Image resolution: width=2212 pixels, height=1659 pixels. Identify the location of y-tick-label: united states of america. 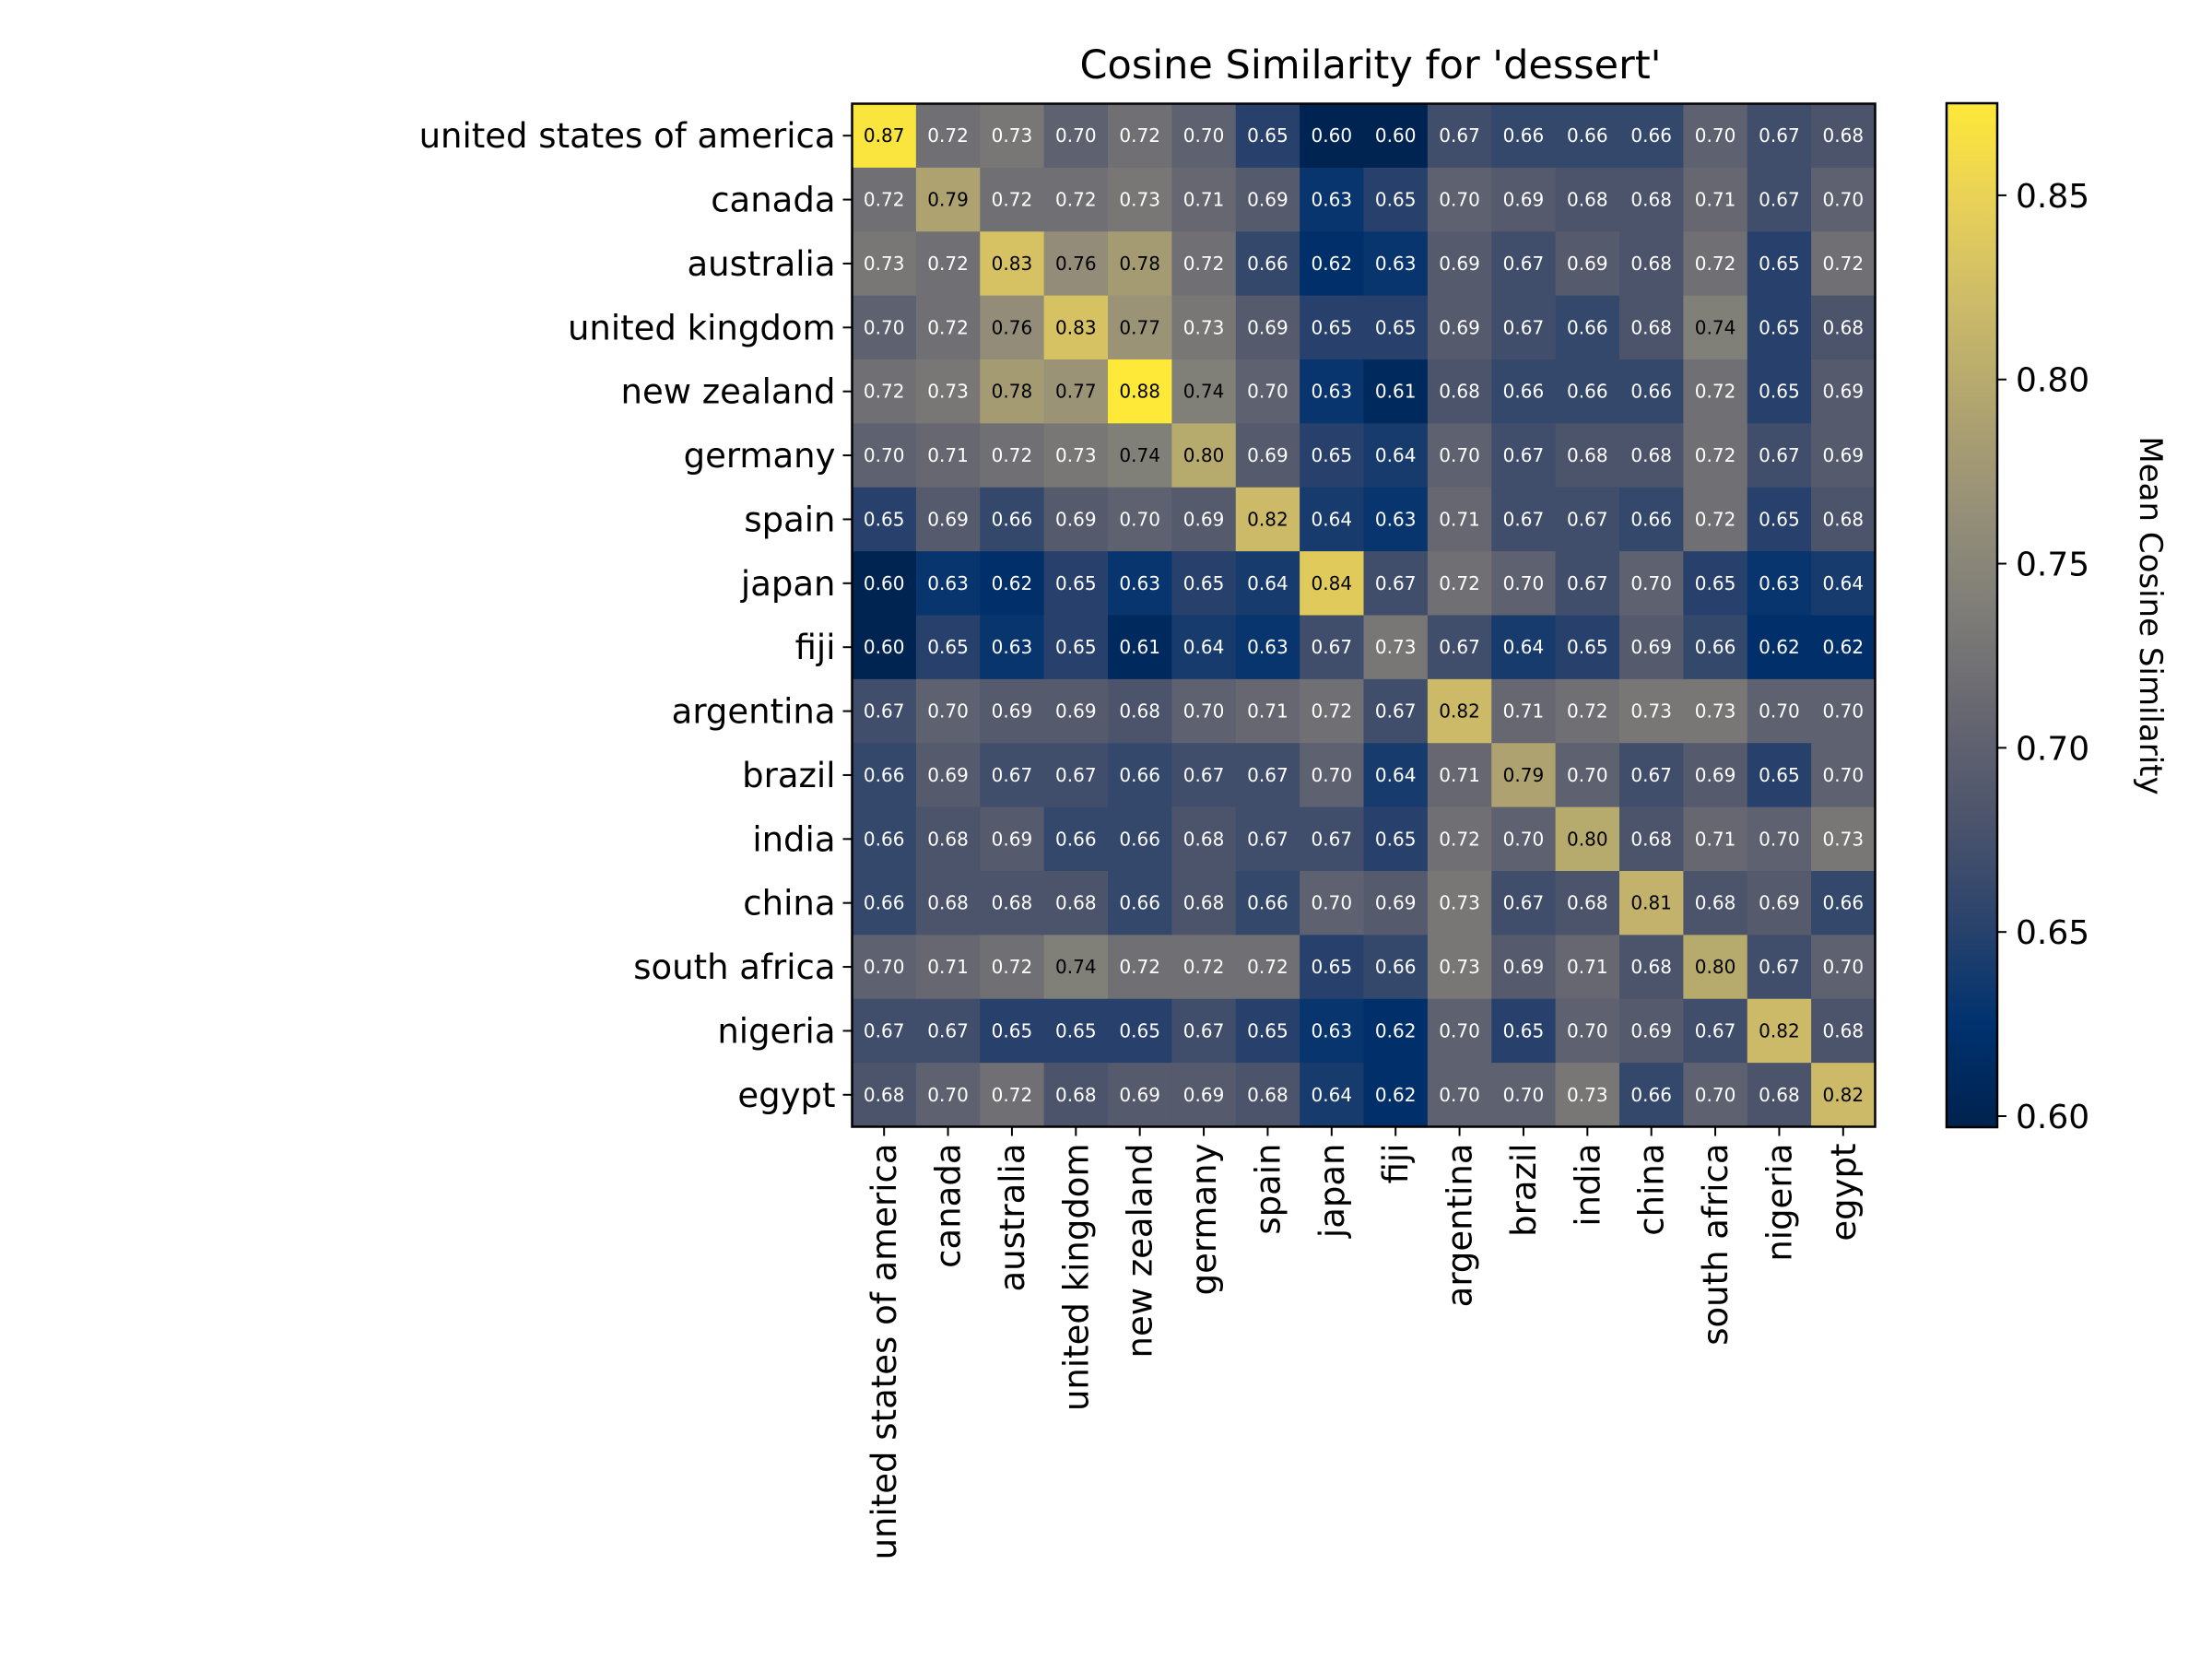
(627, 136).